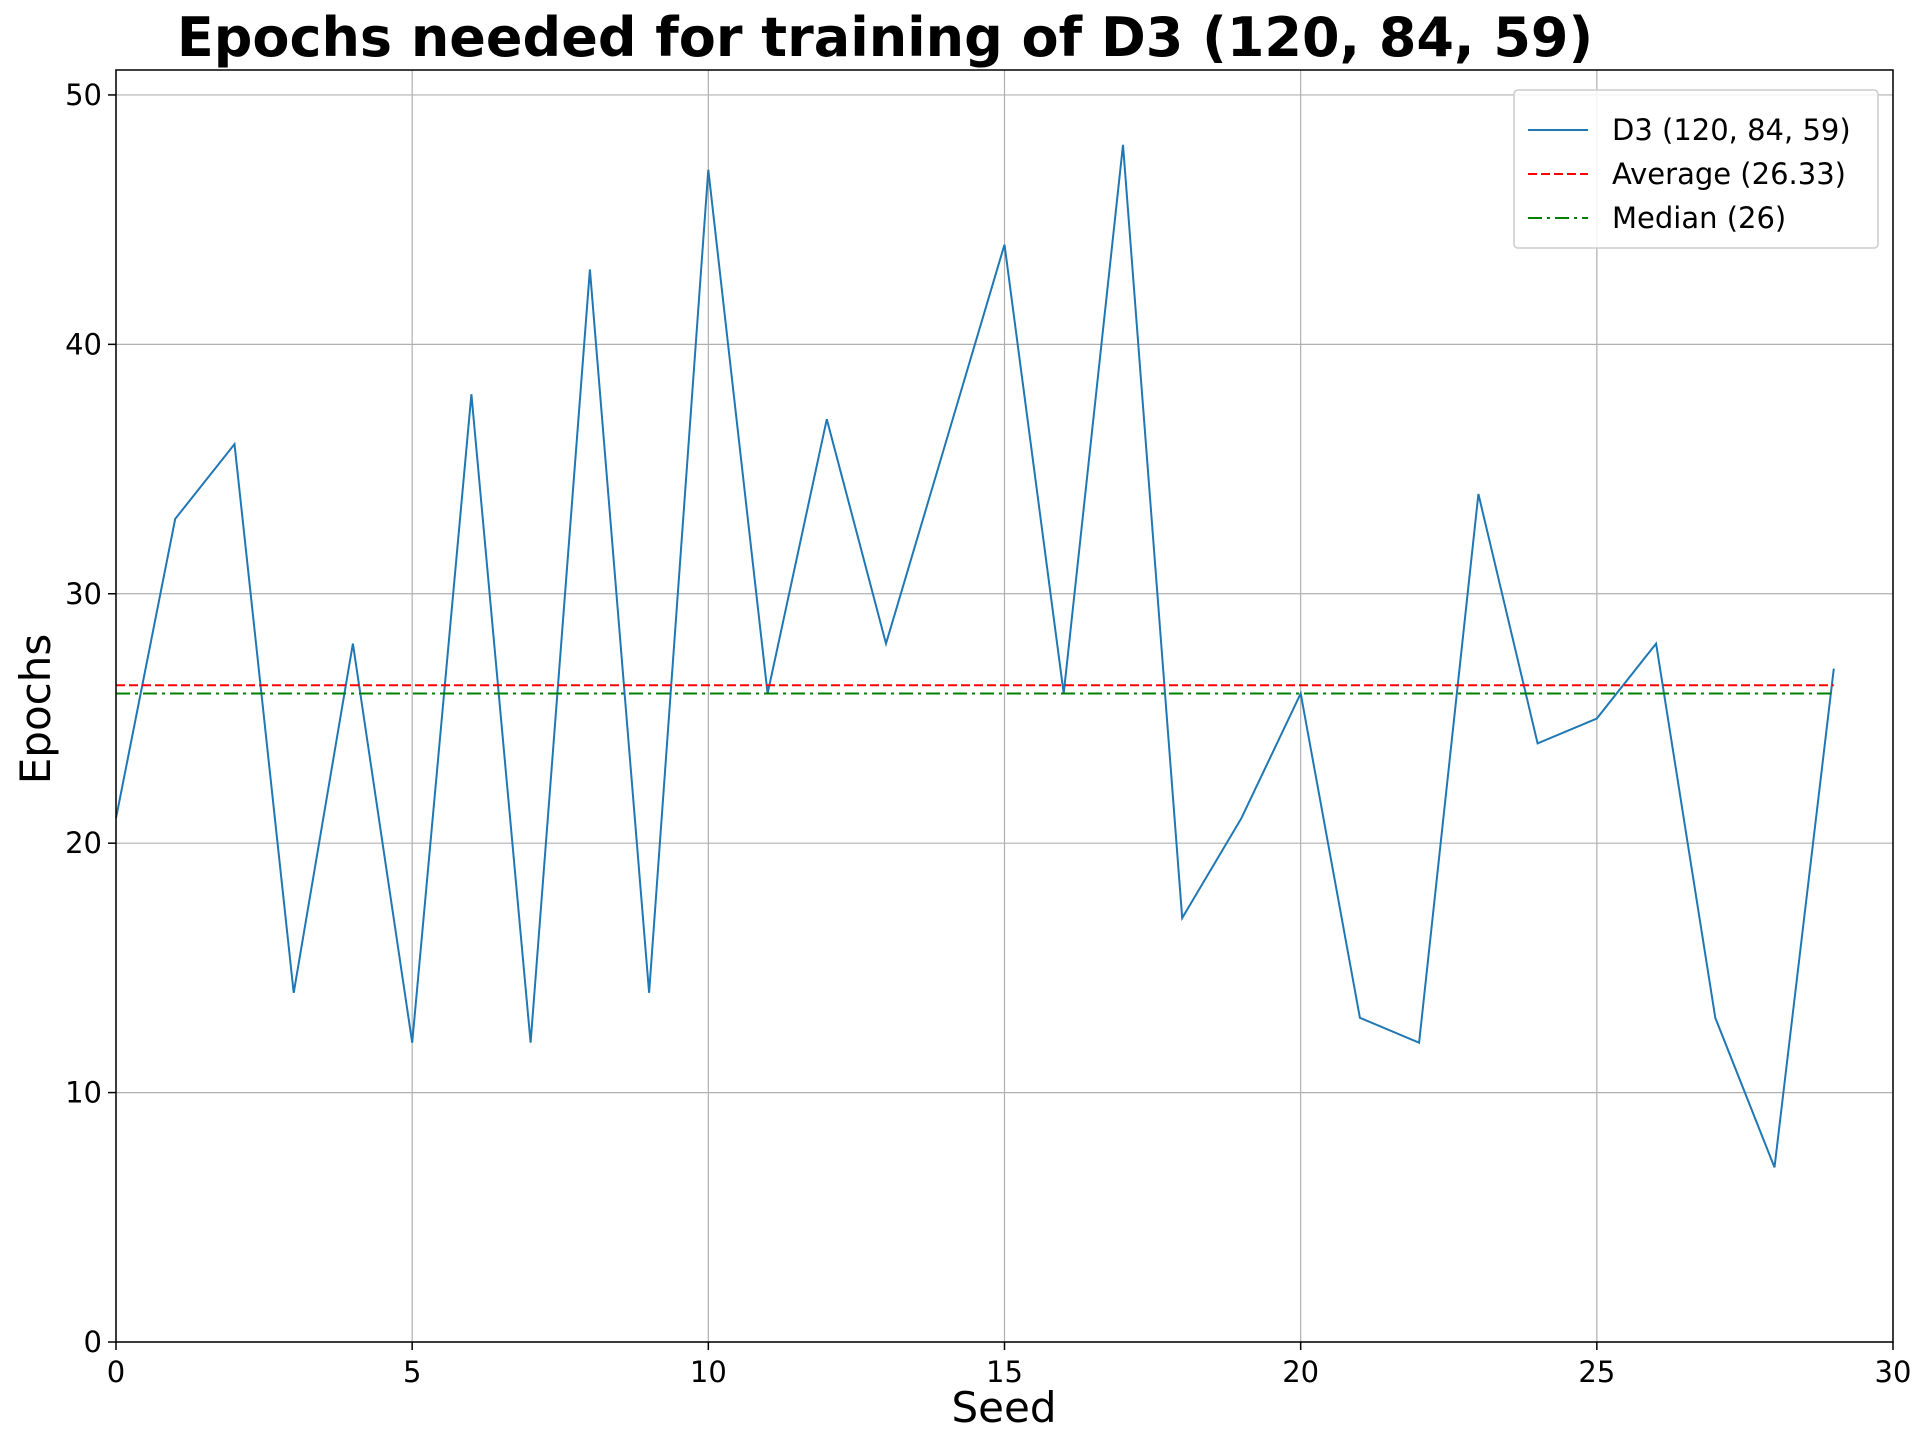 This screenshot has width=1920, height=1440. What do you see at coordinates (116, 1372) in the screenshot?
I see `x-tick-label: 0` at bounding box center [116, 1372].